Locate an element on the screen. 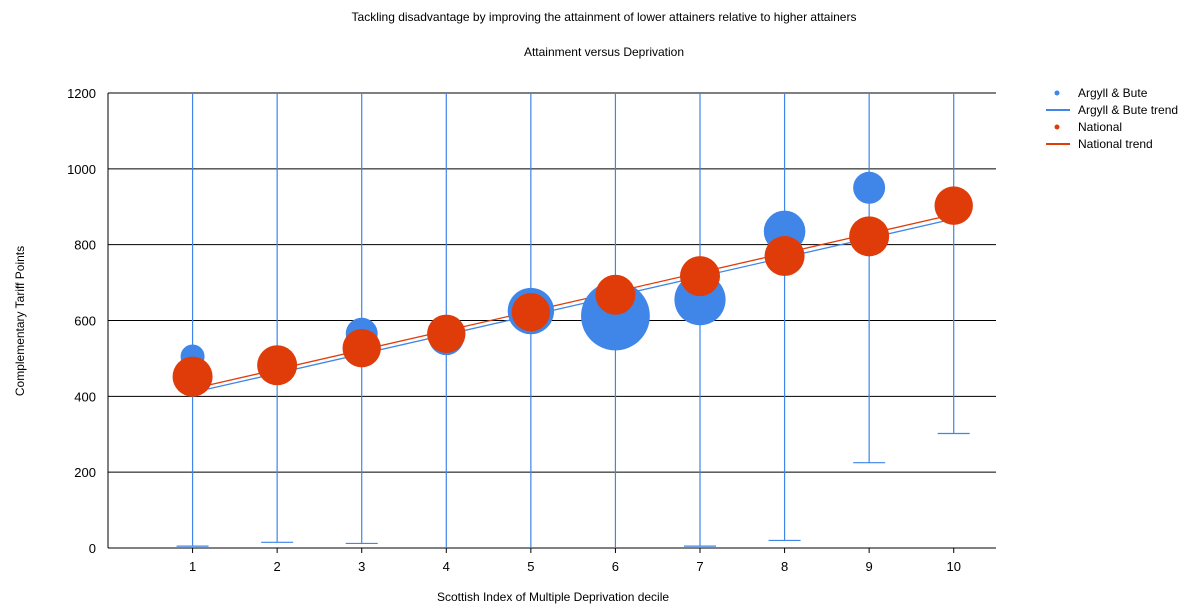 Image resolution: width=1202 pixels, height=605 pixels. x-axis-ticks: 1 2 3 4 5 6 7 8 9 10 is located at coordinates (575, 561).